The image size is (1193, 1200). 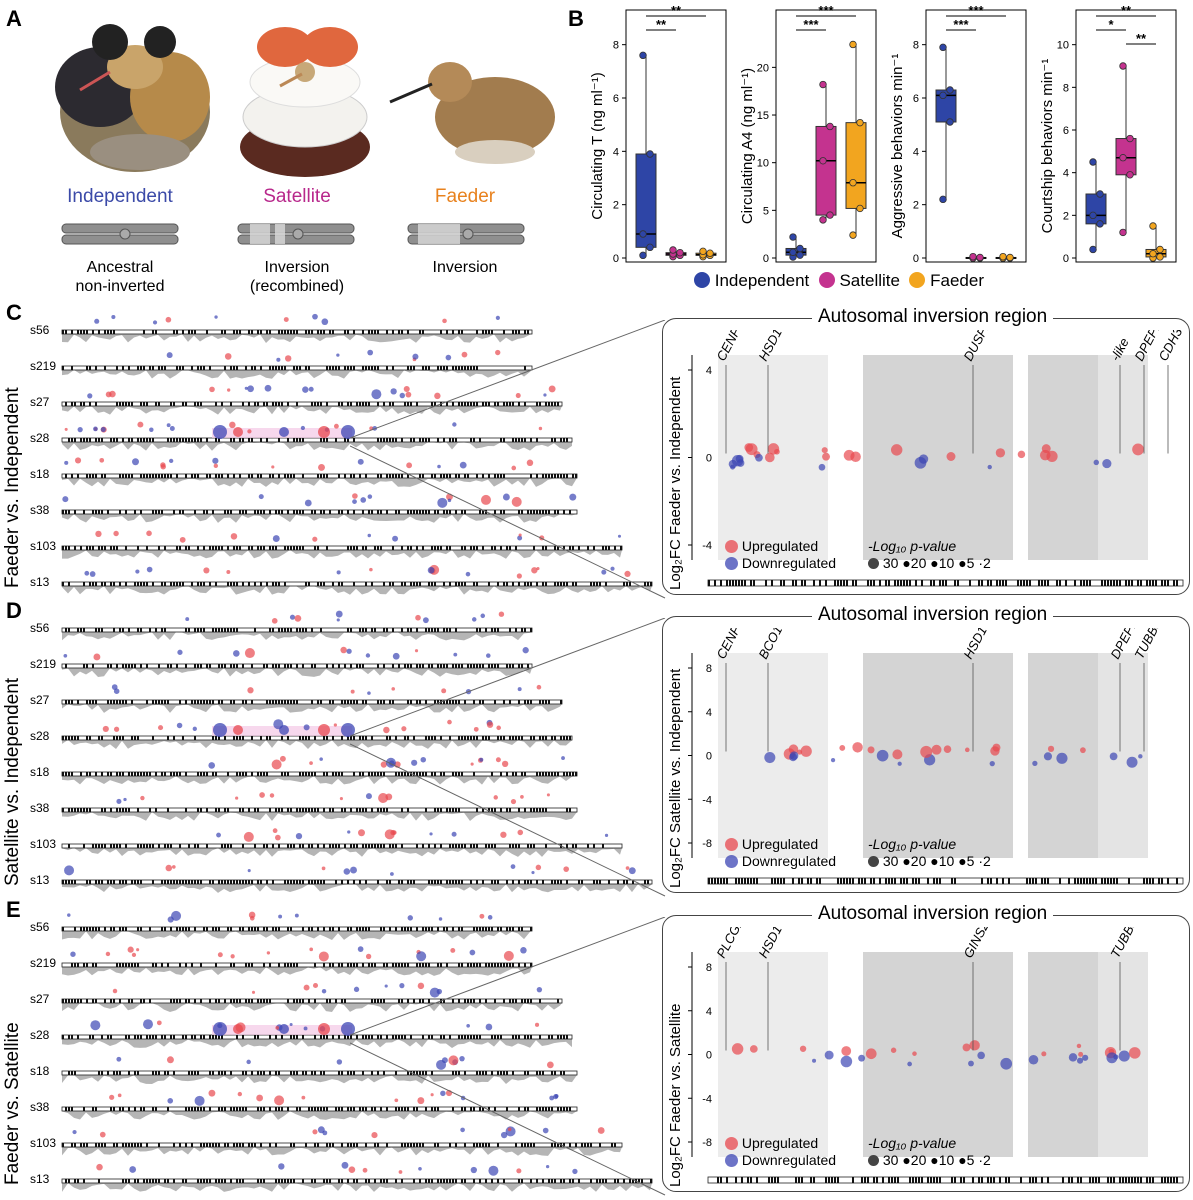 What do you see at coordinates (297, 196) in the screenshot?
I see `morph-name-satellite: Satellite` at bounding box center [297, 196].